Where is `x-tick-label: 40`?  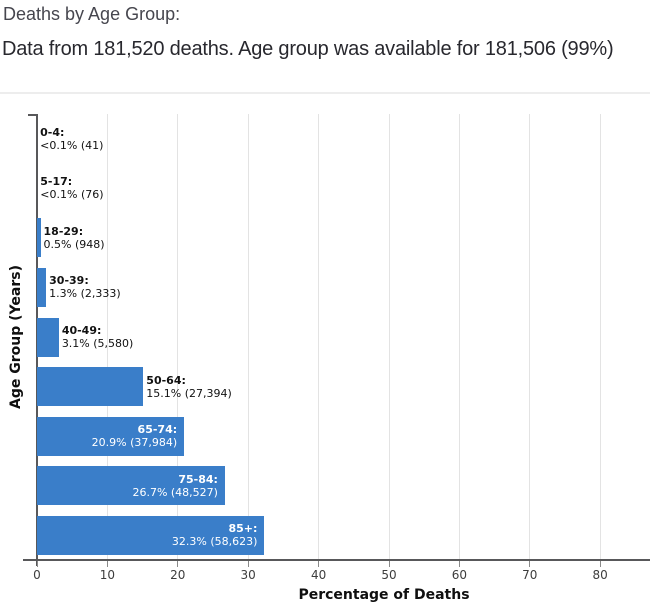 x-tick-label: 40 is located at coordinates (318, 575).